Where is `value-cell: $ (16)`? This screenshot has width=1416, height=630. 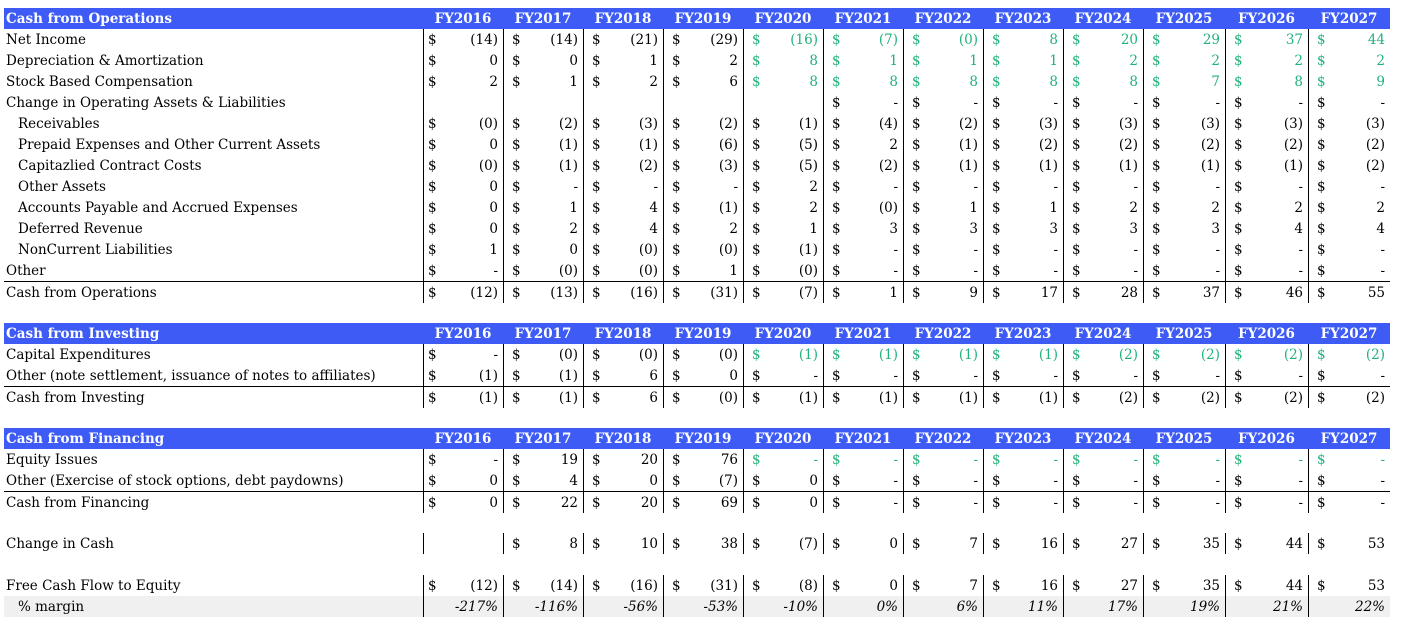
value-cell: $ (16) is located at coordinates (623, 585).